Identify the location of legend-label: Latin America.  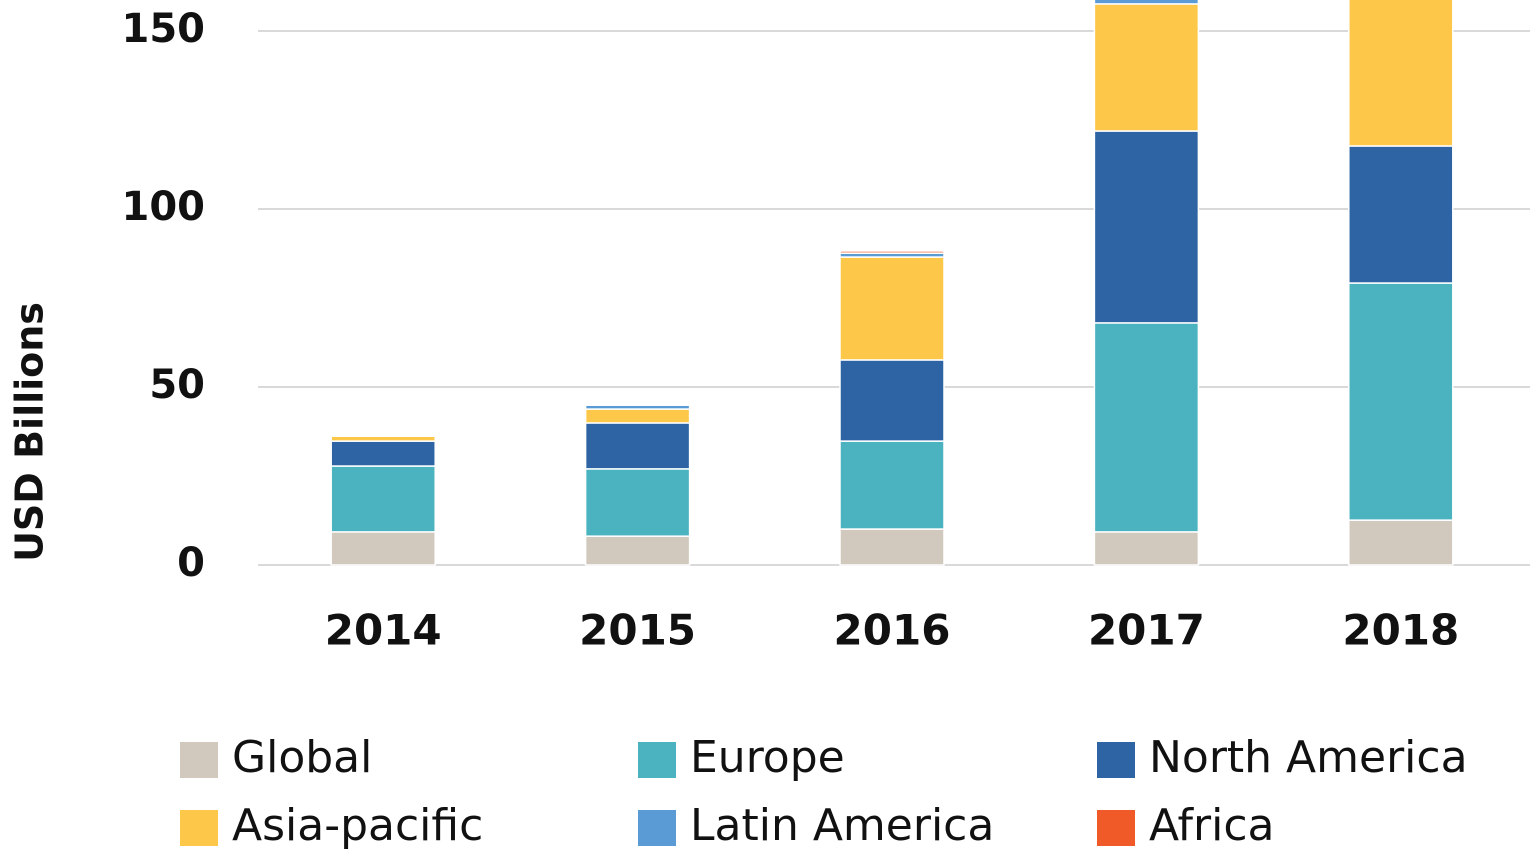
(842, 825).